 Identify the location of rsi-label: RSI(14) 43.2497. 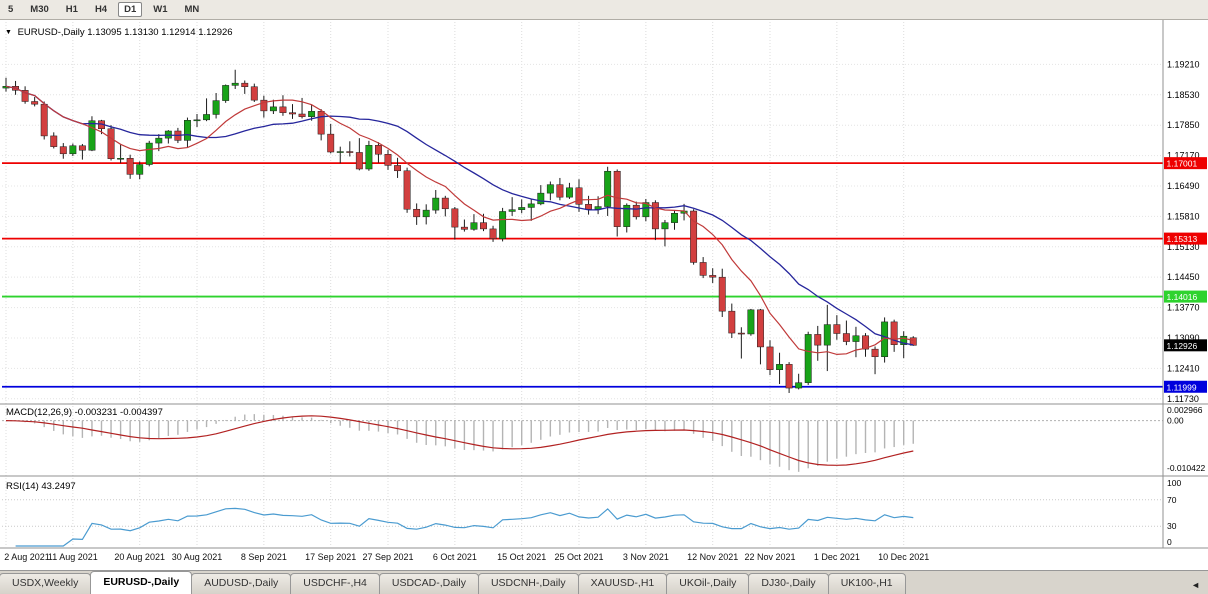
(41, 486).